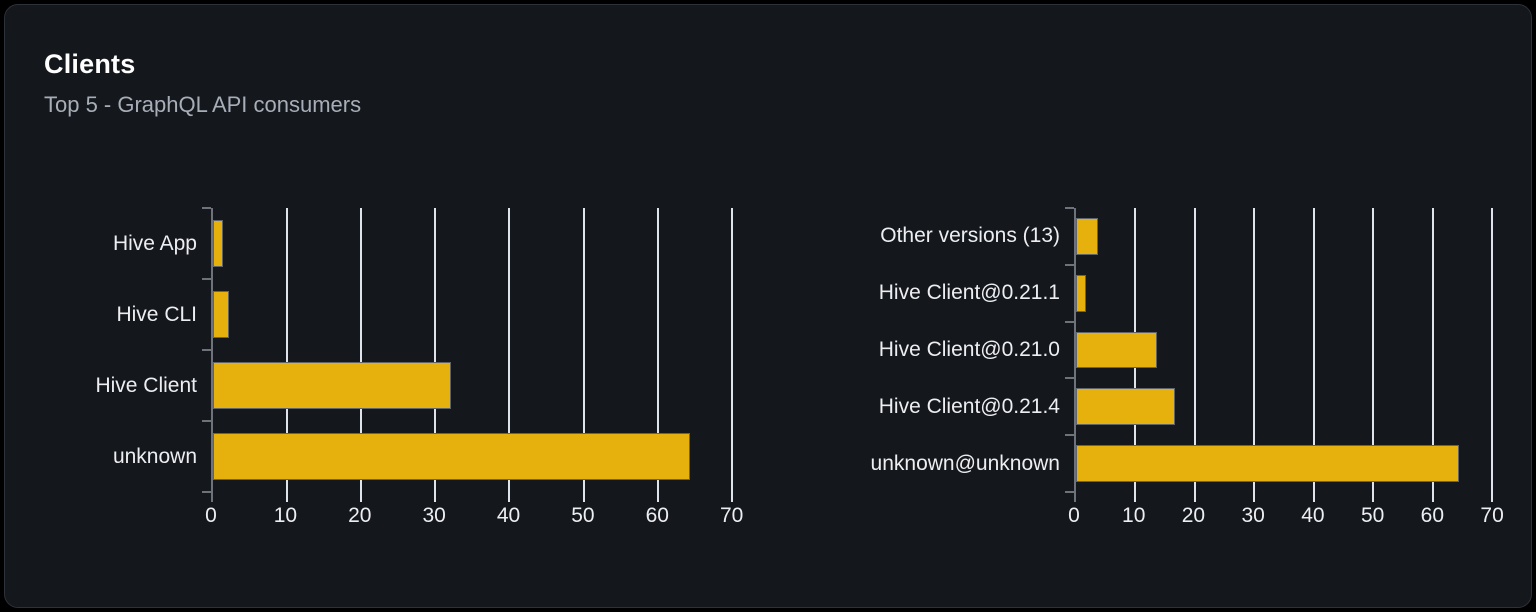 The height and width of the screenshot is (612, 1536). What do you see at coordinates (969, 293) in the screenshot?
I see `y-axis-label: Hive Client@0.21.1` at bounding box center [969, 293].